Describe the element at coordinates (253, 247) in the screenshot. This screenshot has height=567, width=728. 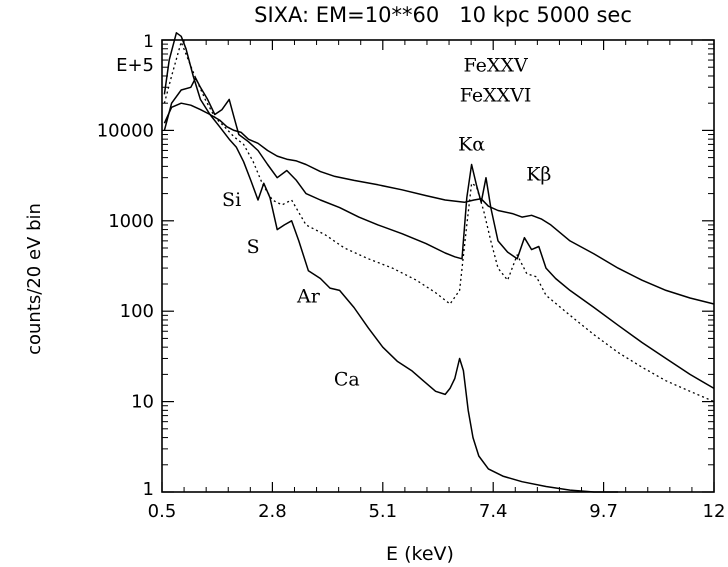
I see `annotation-label: S` at that location.